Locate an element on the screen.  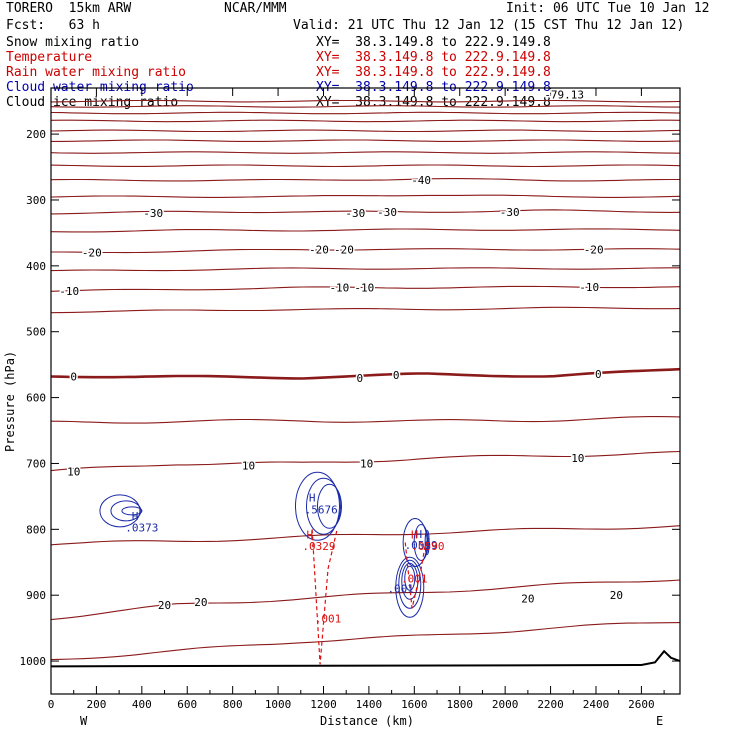
legend-snow-xy: XY= 38.3.149.8 to 222.9.149.8 is located at coordinates (433, 42).